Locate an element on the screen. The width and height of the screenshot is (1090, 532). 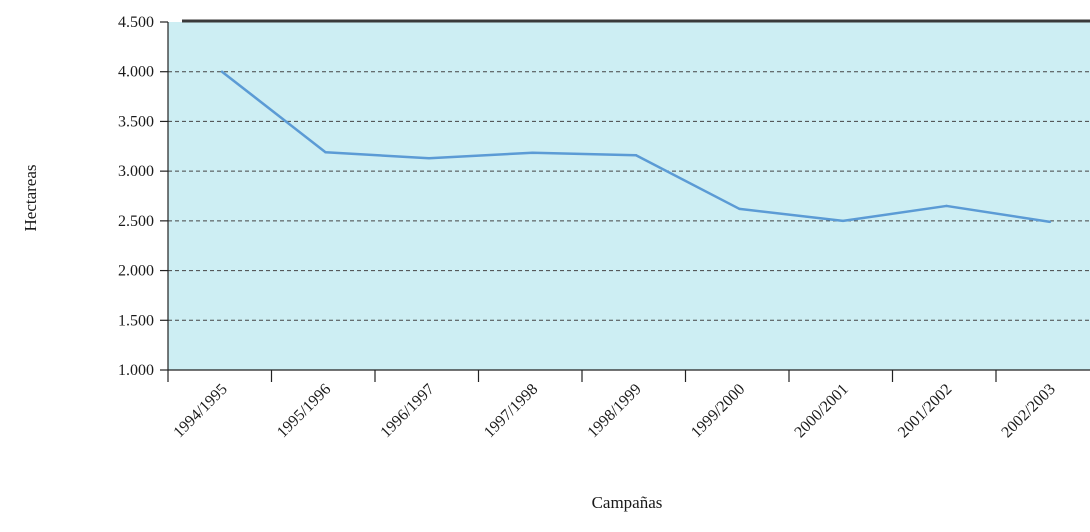
y-tick-label: 4.000 is located at coordinates (136, 72).